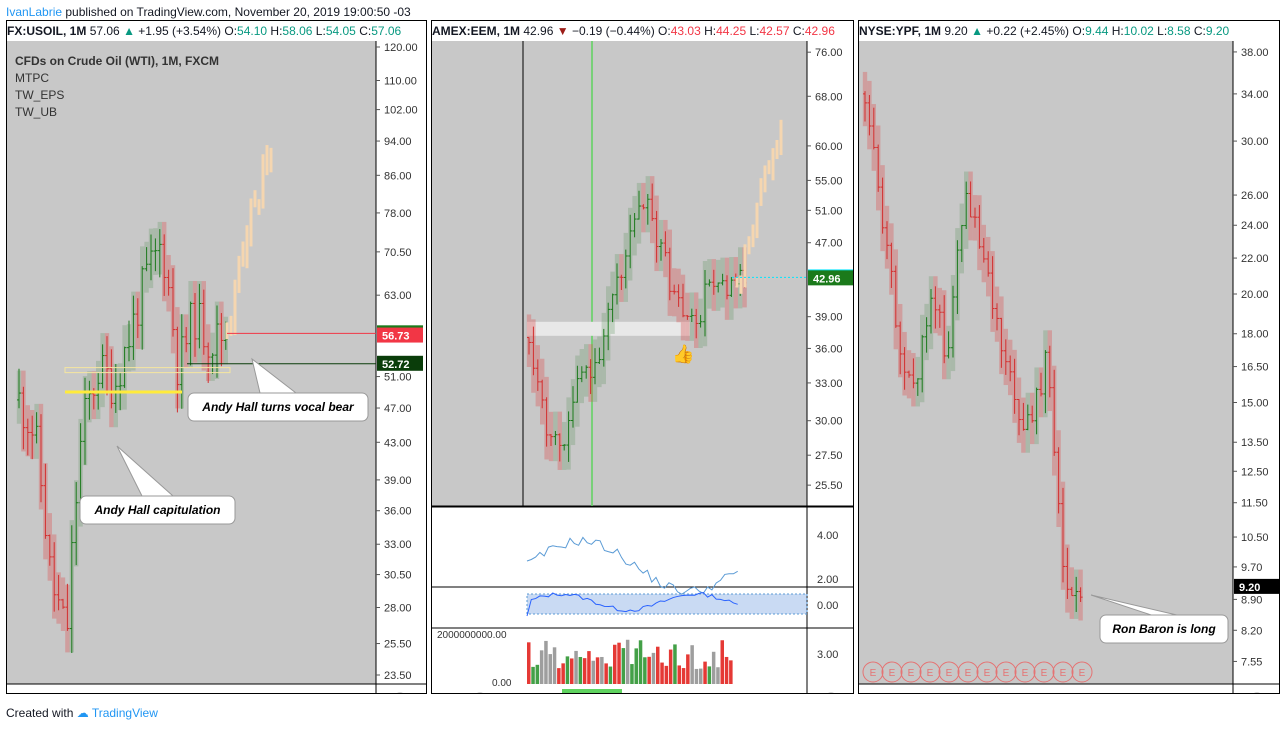  I want to click on indicator-tw-eps: TW_EPS, so click(40, 95).